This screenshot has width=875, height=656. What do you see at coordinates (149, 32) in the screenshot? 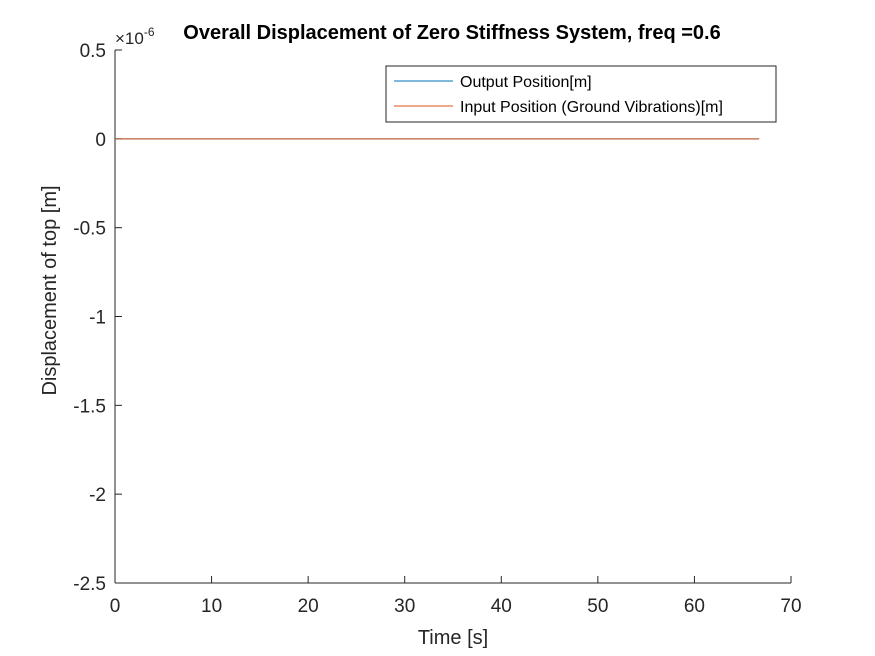
I see `y-exponent-power: -6` at bounding box center [149, 32].